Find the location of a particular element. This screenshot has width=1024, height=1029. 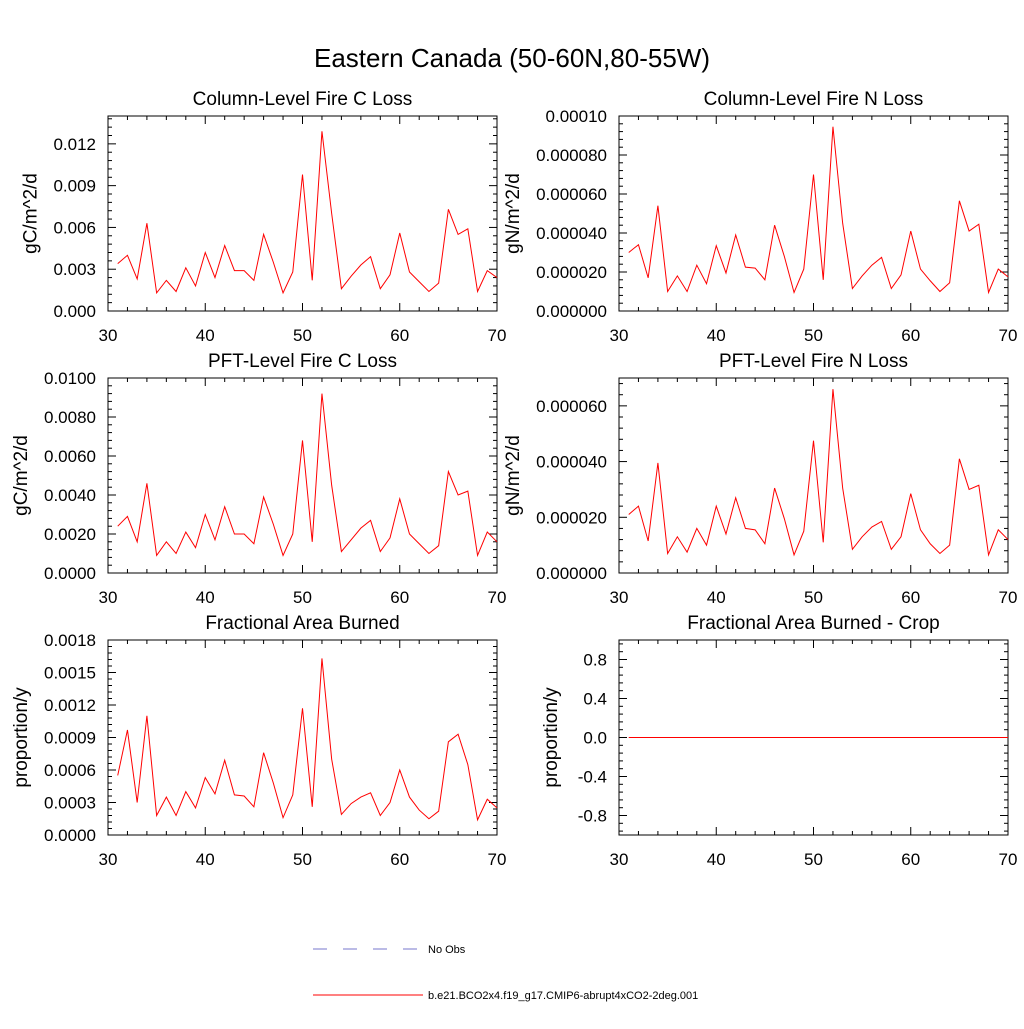

panel-title: Fractional Area Burned - Crop is located at coordinates (813, 623).